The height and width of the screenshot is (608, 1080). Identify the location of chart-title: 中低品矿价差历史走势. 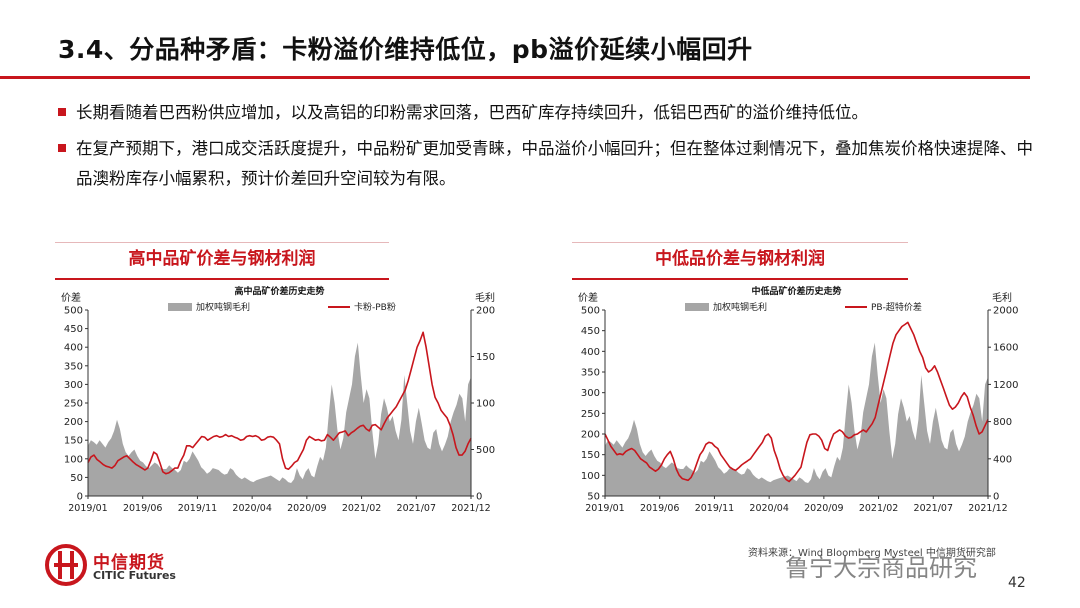
(796, 291).